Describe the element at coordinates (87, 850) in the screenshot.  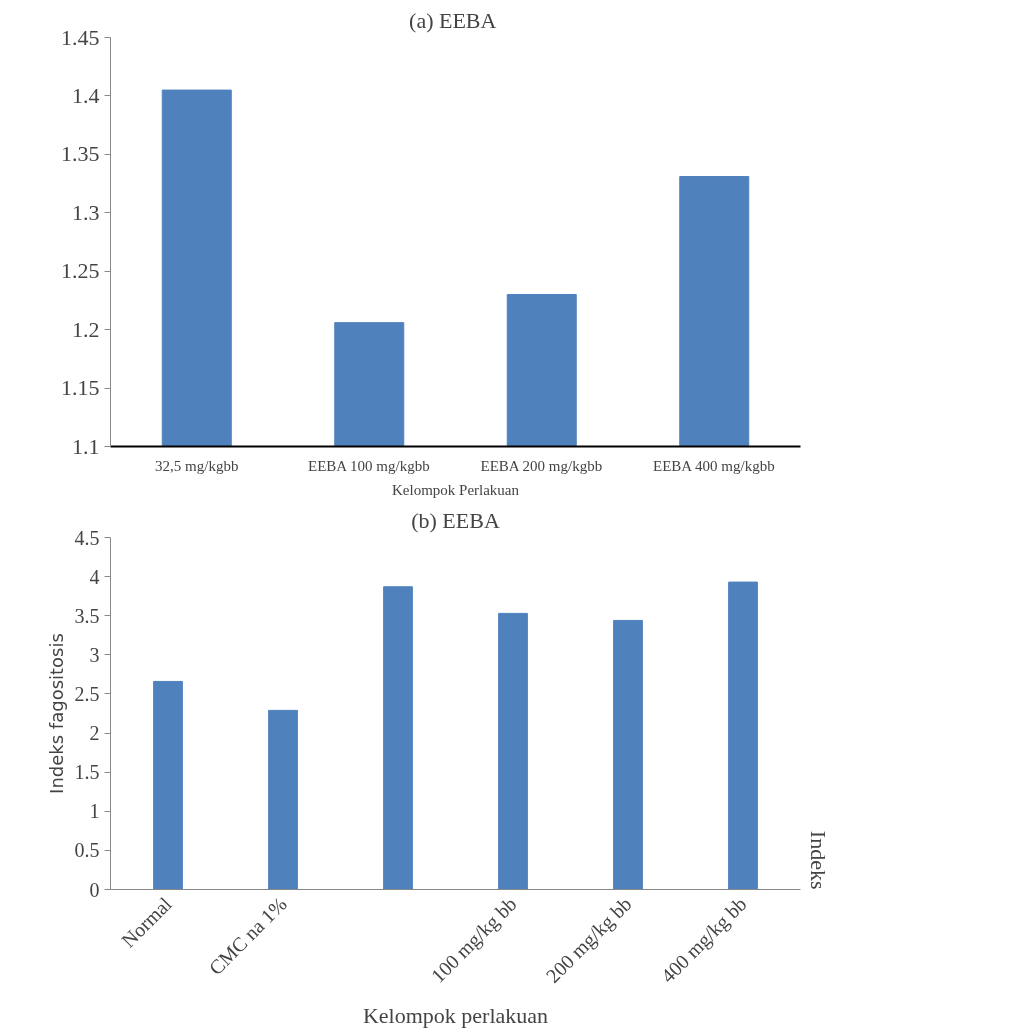
I see `y-tick-label: 0.5` at that location.